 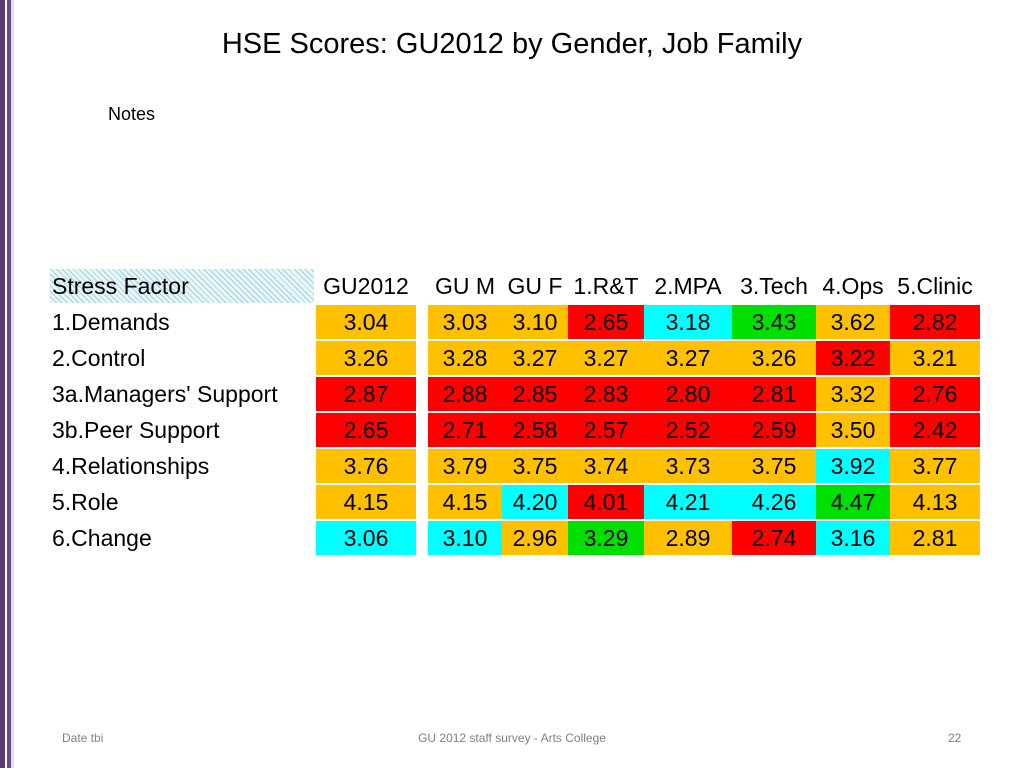 What do you see at coordinates (366, 322) in the screenshot?
I see `score-cell: 3.04` at bounding box center [366, 322].